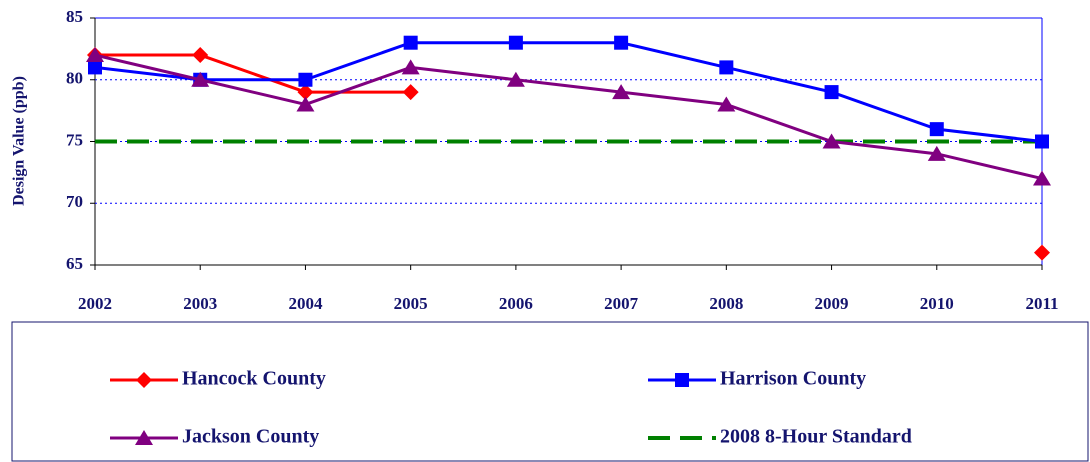 The width and height of the screenshot is (1090, 462). I want to click on x-tick-label: 2004, so click(305, 303).